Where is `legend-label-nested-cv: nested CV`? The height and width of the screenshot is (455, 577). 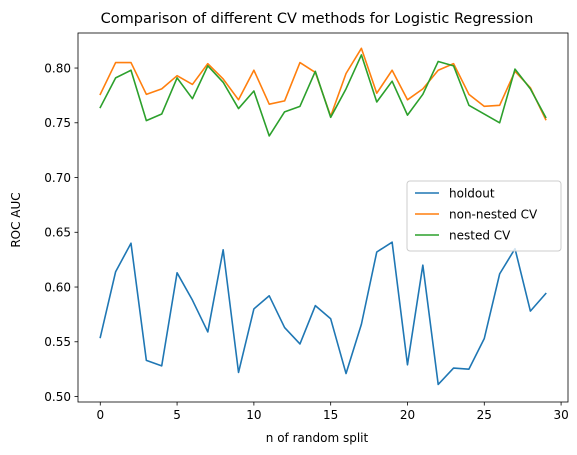
legend-label-nested-cv: nested CV is located at coordinates (480, 235).